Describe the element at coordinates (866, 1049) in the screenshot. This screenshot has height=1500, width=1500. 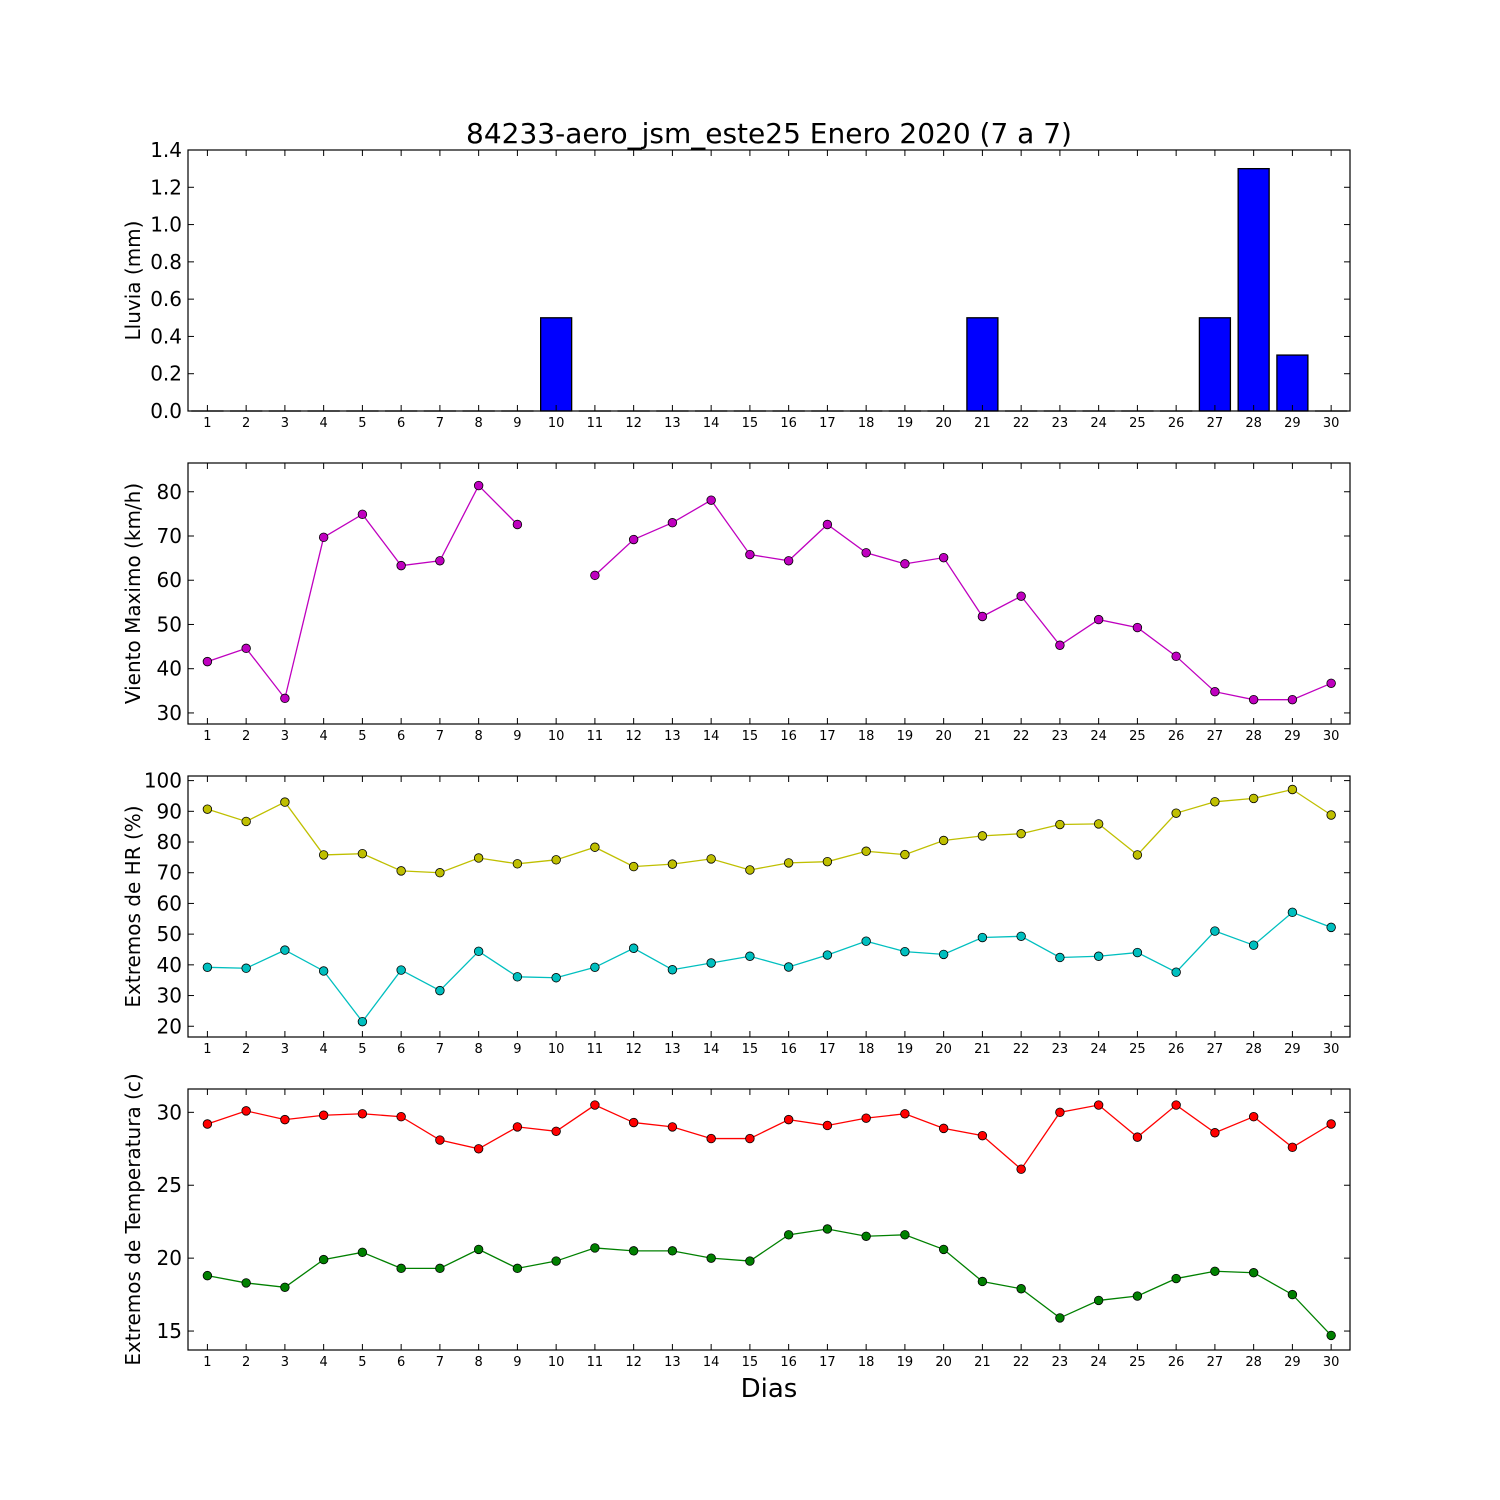
I see `x-tick-label: 18` at that location.